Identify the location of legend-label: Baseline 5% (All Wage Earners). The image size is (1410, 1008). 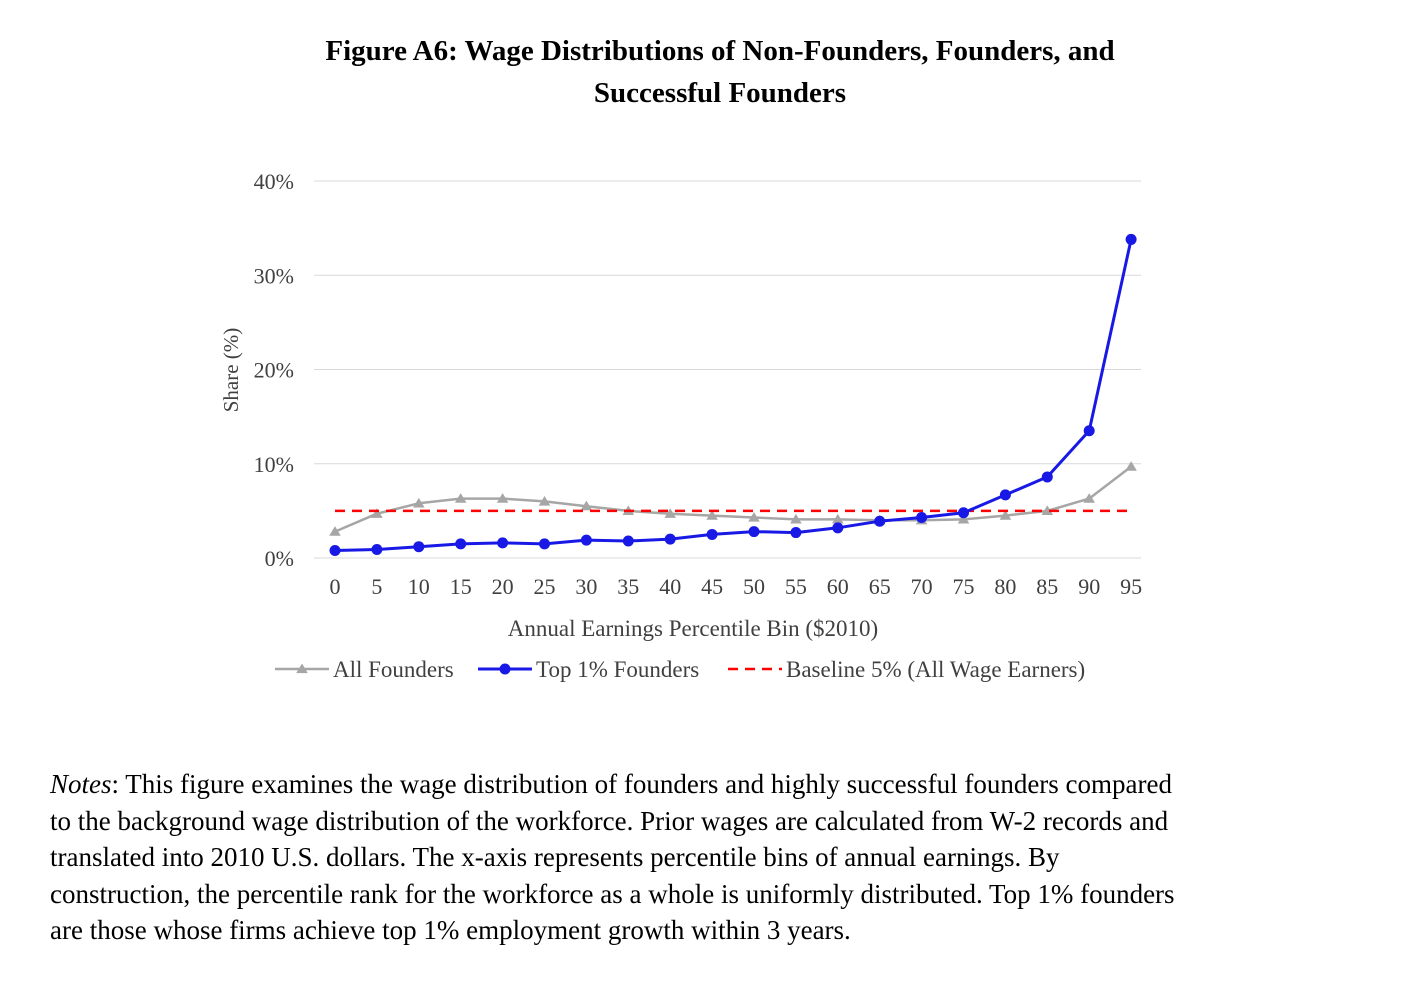
(935, 669).